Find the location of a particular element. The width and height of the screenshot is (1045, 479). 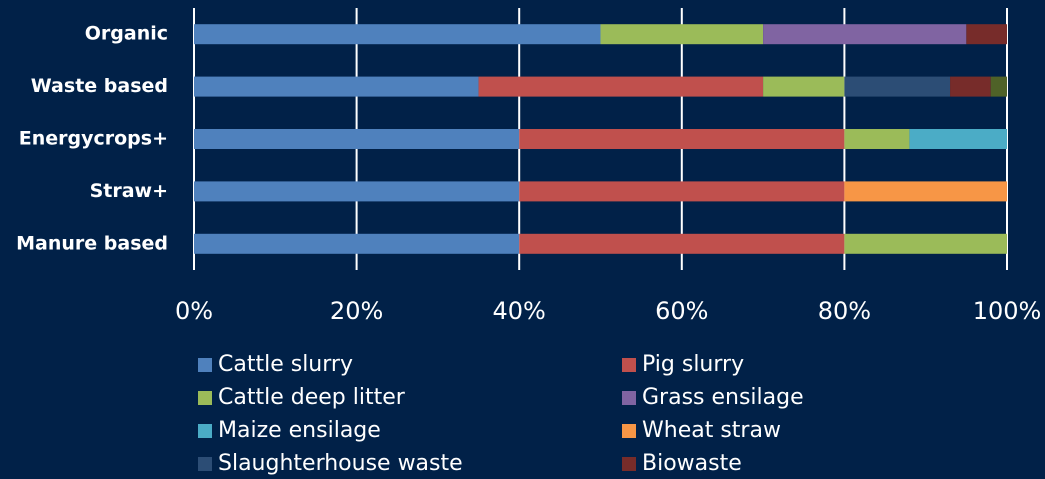

x-tick-label: 100% is located at coordinates (1007, 311).